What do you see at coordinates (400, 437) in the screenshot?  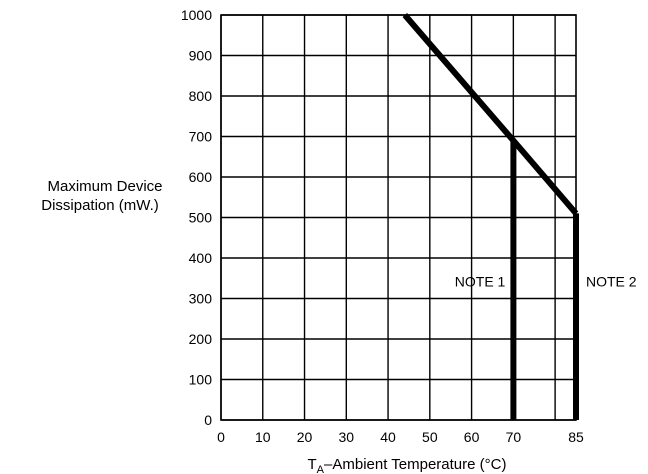 I see `x-tick-labels: 0 10 20 30 40 50 60 70 85` at bounding box center [400, 437].